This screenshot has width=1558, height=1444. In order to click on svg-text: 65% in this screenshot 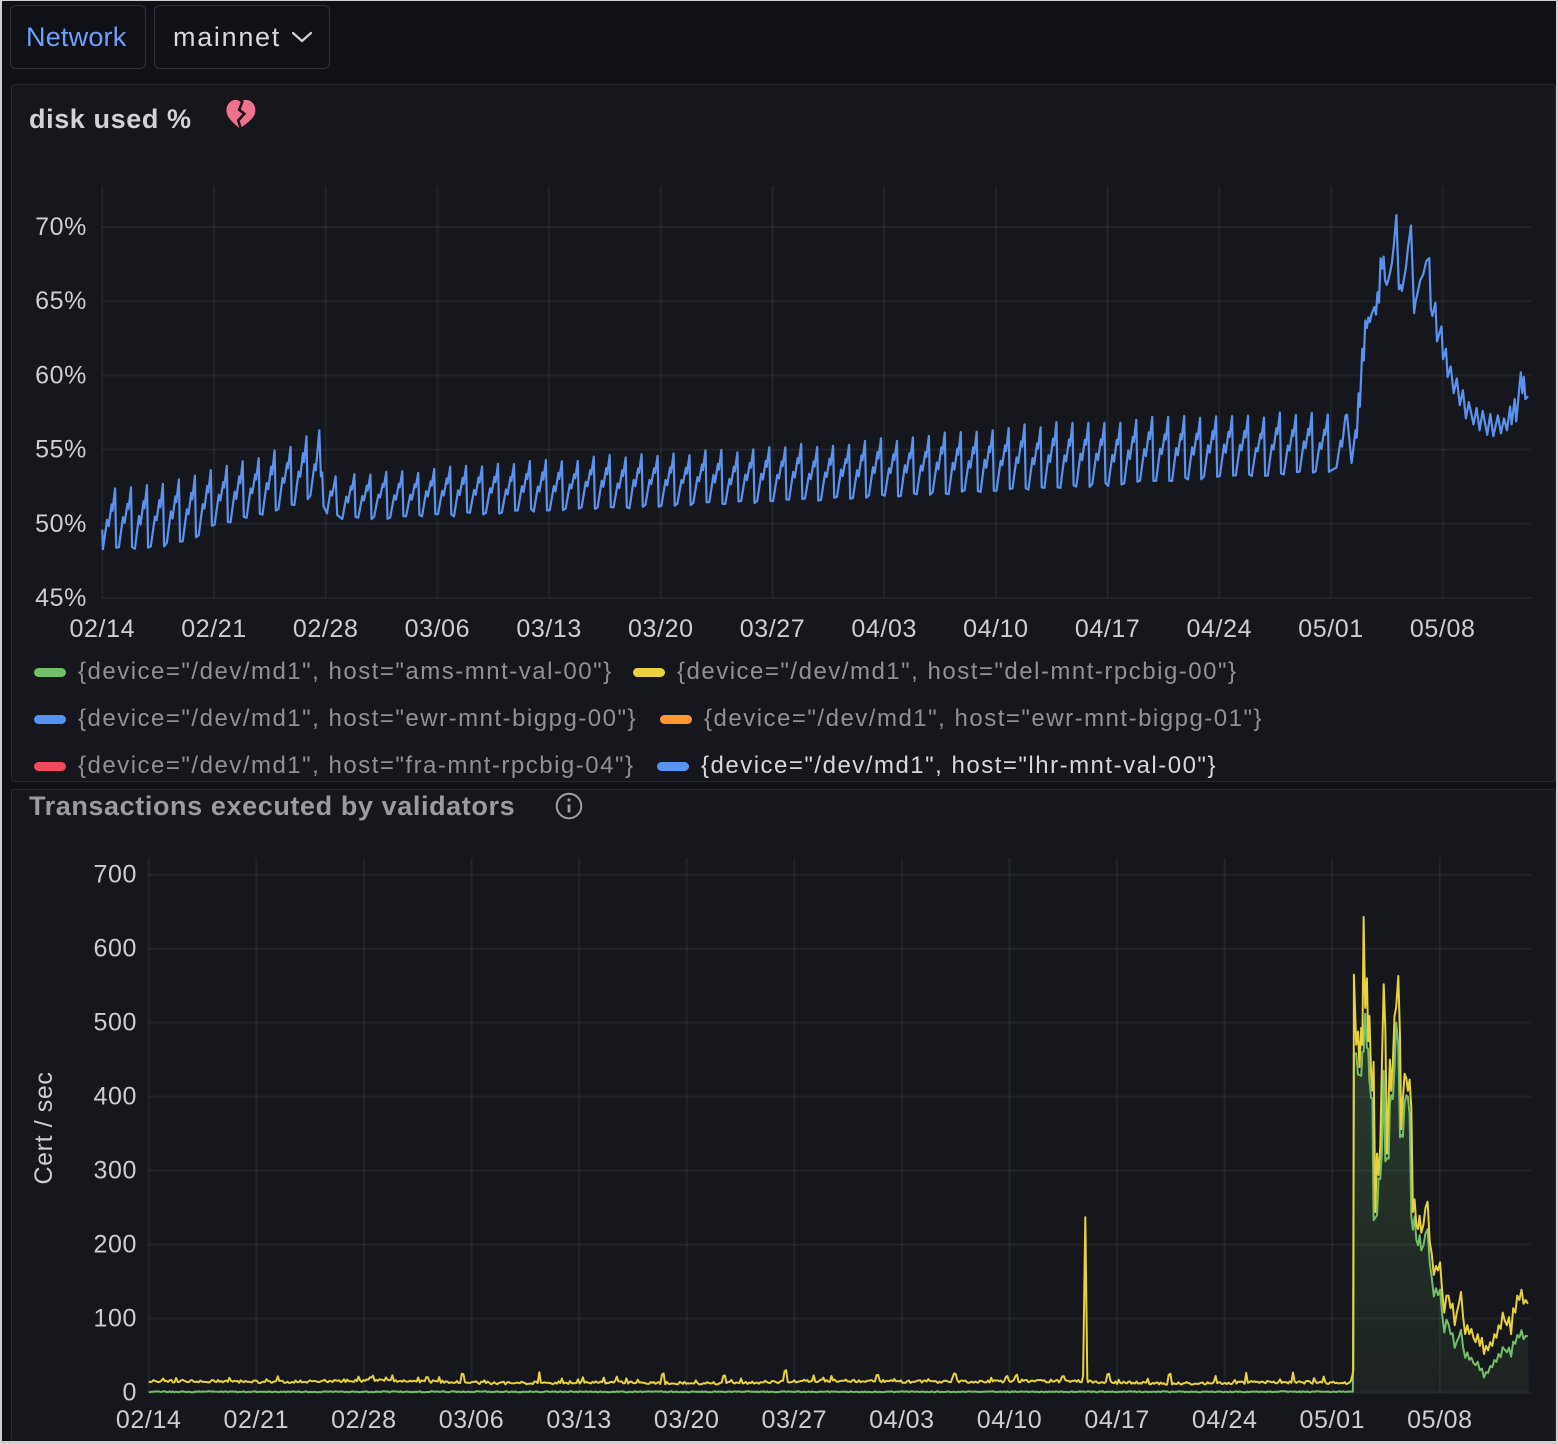, I will do `click(61, 301)`.